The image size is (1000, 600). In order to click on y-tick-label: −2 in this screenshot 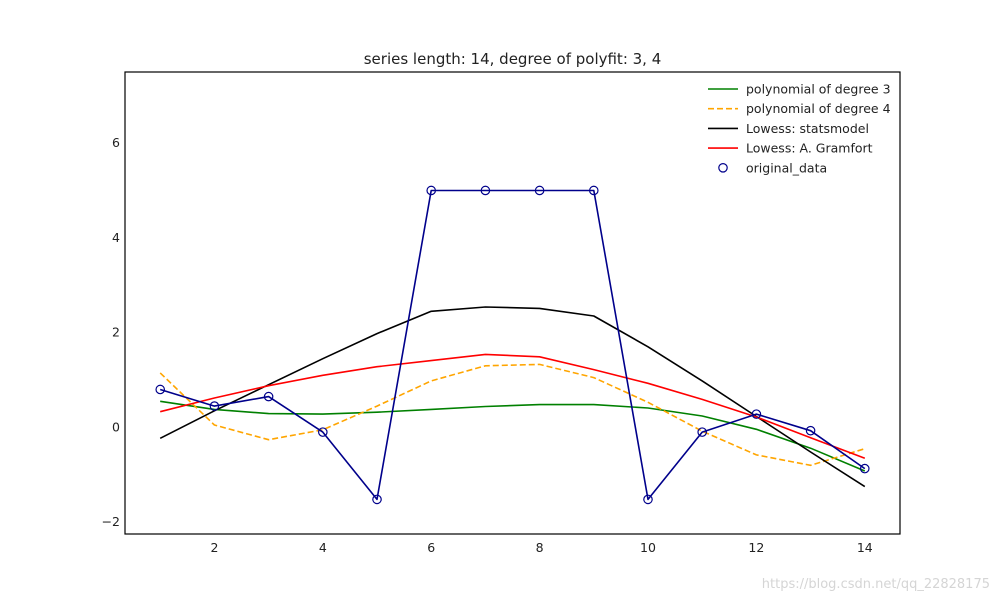, I will do `click(111, 521)`.